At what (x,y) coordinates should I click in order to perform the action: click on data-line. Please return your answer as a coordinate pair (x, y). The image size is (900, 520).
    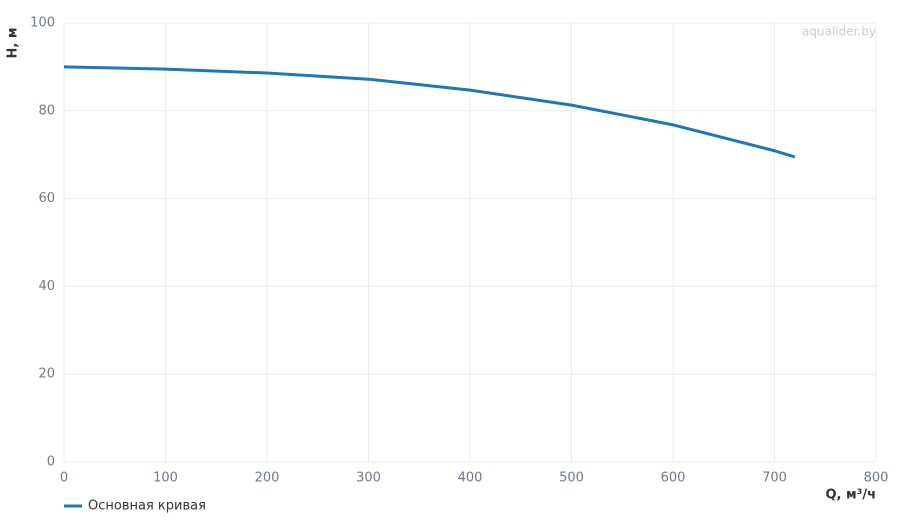
    Looking at the image, I should click on (429, 112).